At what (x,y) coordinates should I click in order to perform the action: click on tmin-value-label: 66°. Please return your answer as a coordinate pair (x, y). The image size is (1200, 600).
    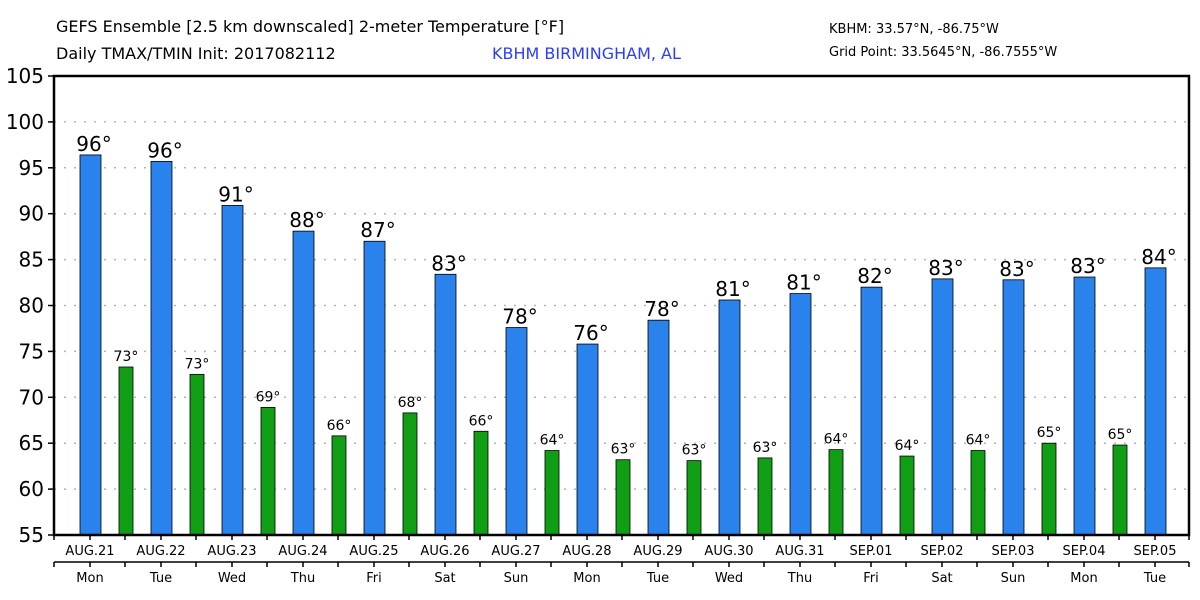
    Looking at the image, I should click on (339, 426).